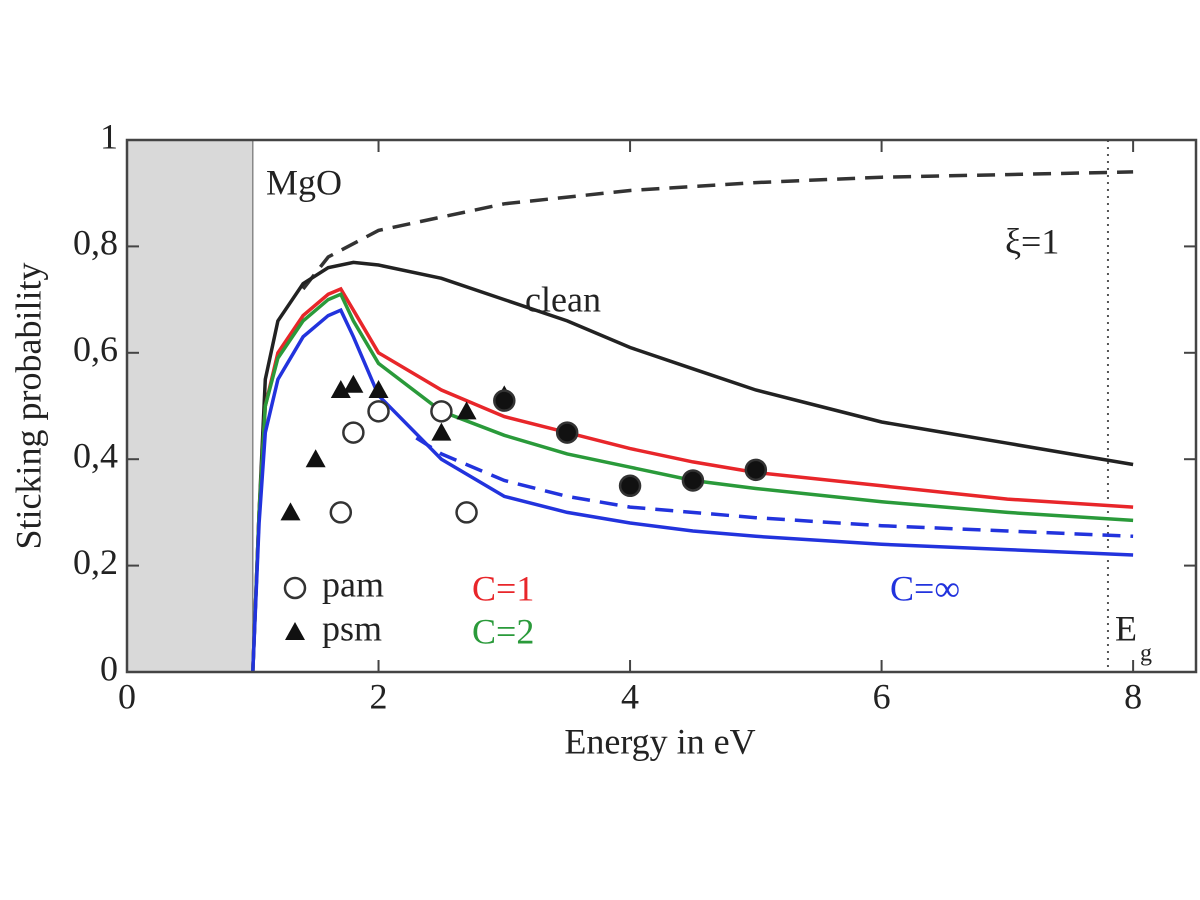  I want to click on y-tick-label: 0, so click(109, 668).